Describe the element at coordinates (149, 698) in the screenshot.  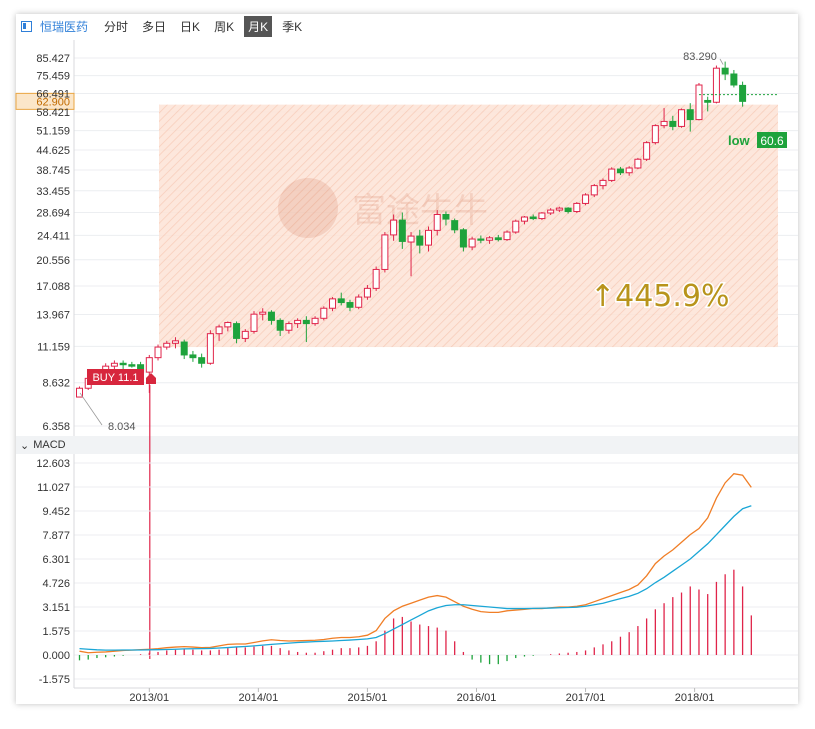
I see `x-tick-label: 2013/01` at that location.